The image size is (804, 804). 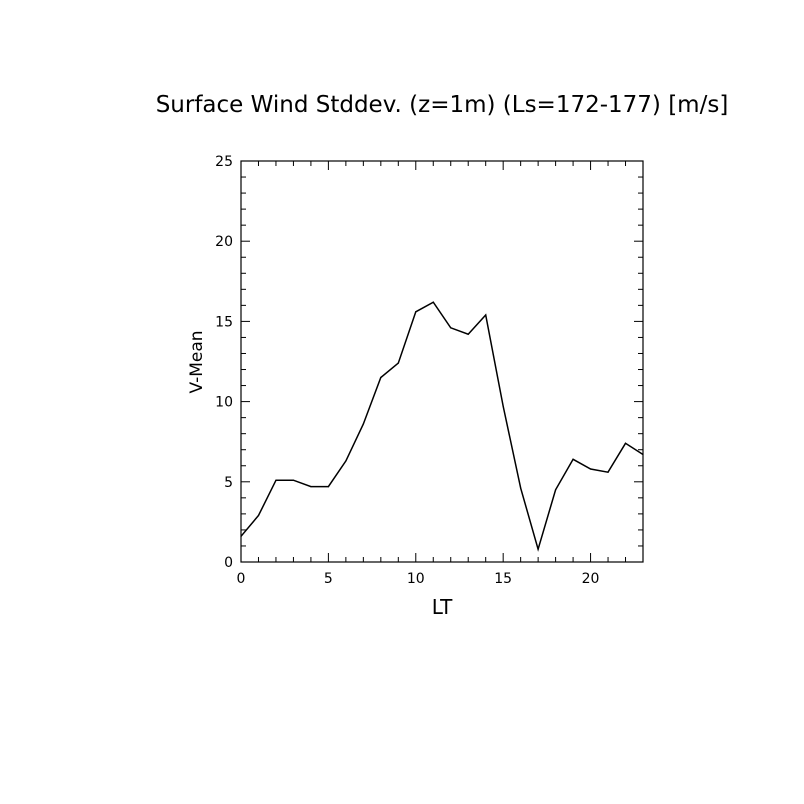 What do you see at coordinates (503, 579) in the screenshot?
I see `x-tick-label: 15` at bounding box center [503, 579].